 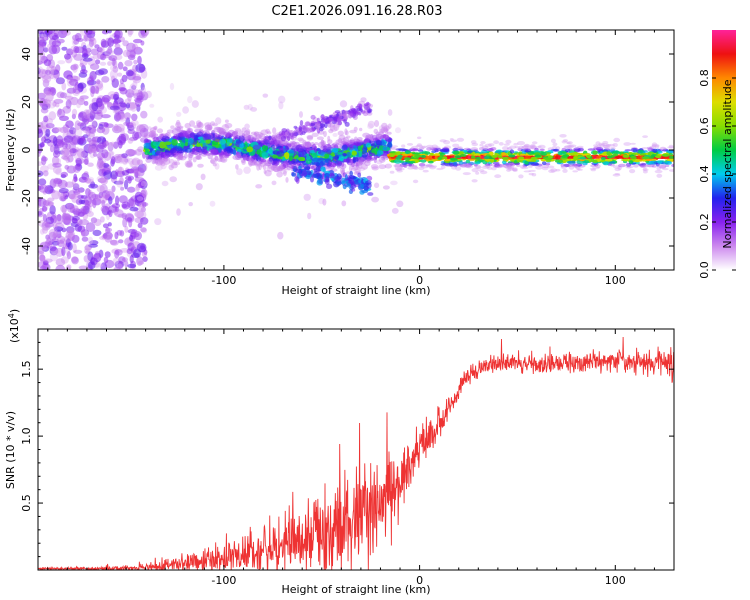 What do you see at coordinates (280, 168) in the screenshot?
I see `spectrogram-cell-2081` at bounding box center [280, 168].